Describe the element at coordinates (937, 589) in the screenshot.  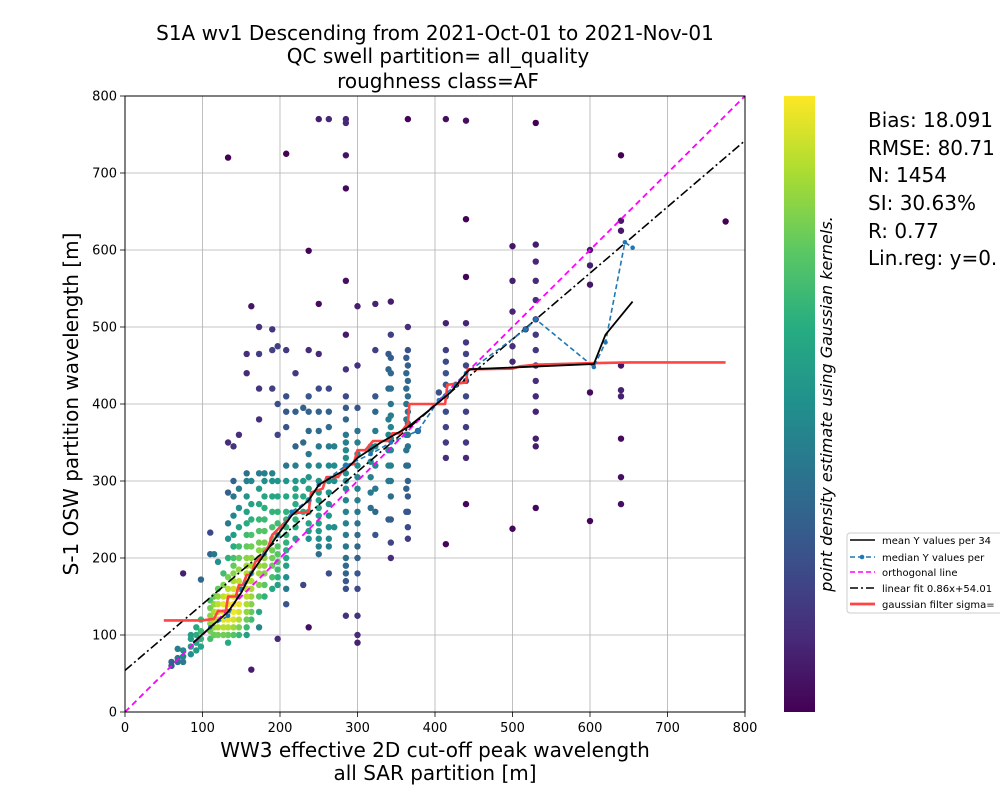
I see `legend-label-linear-fit: linear fit 0.86x+54.01` at that location.